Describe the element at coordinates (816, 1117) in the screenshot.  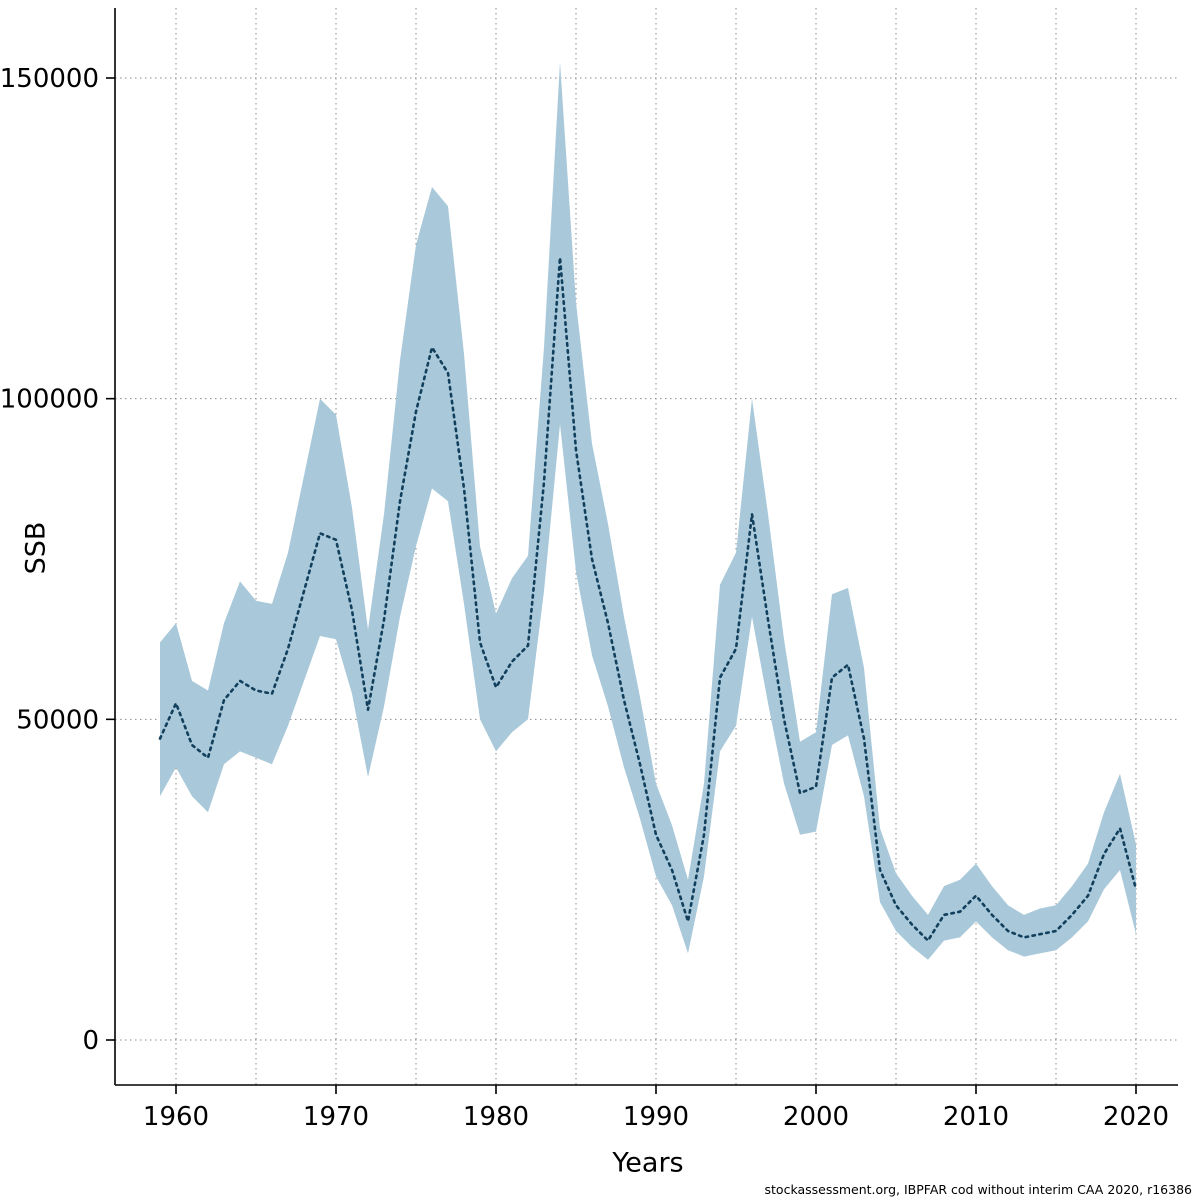
I see `x-tick-label: 2000` at that location.